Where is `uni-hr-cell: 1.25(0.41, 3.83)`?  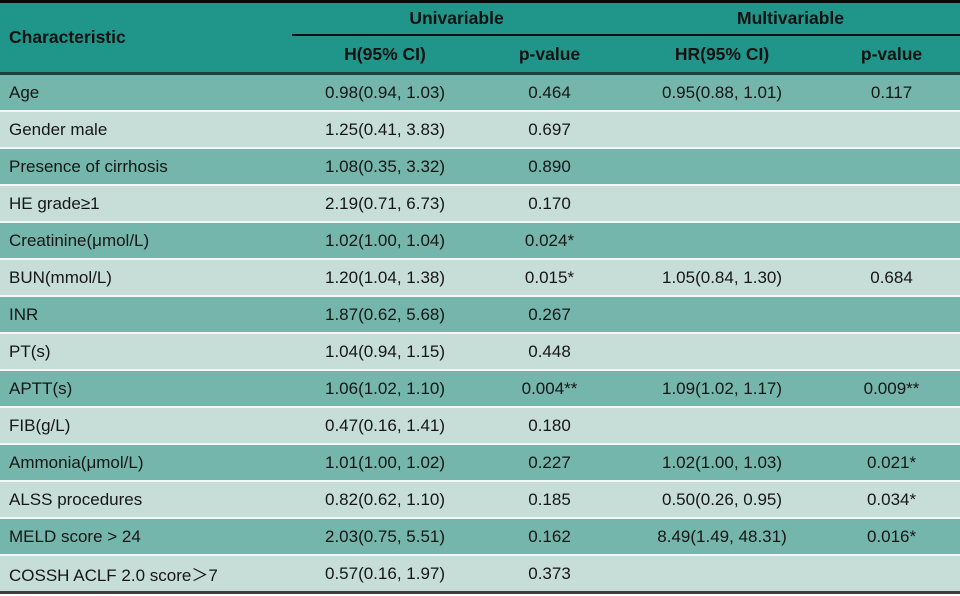
uni-hr-cell: 1.25(0.41, 3.83) is located at coordinates (385, 130).